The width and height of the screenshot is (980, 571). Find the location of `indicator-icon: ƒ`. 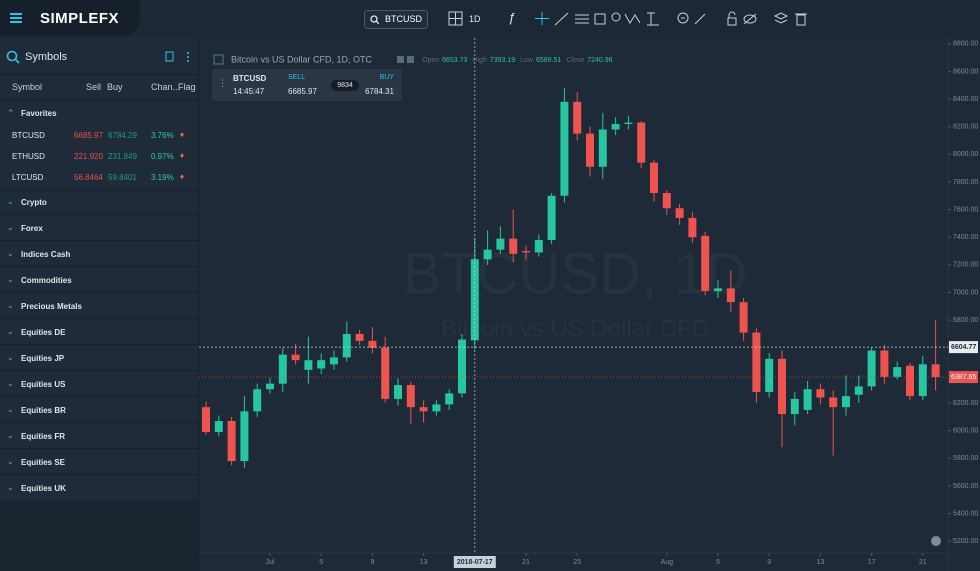

indicator-icon: ƒ is located at coordinates (512, 17).